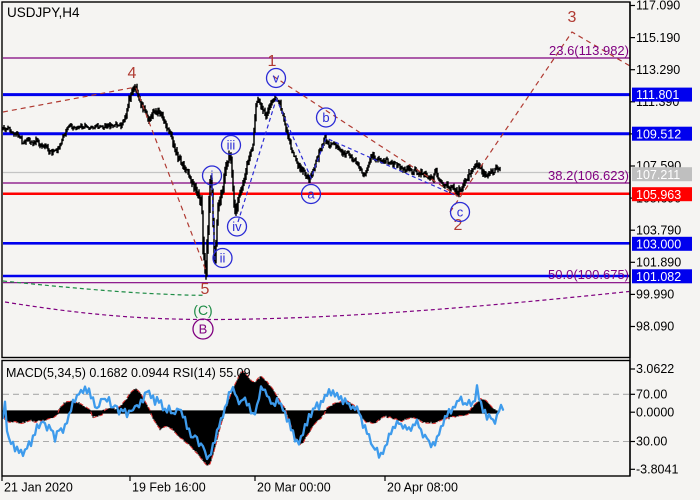 This screenshot has width=700, height=500. What do you see at coordinates (658, 70) in the screenshot?
I see `svg-text: 113.290` at bounding box center [658, 70].